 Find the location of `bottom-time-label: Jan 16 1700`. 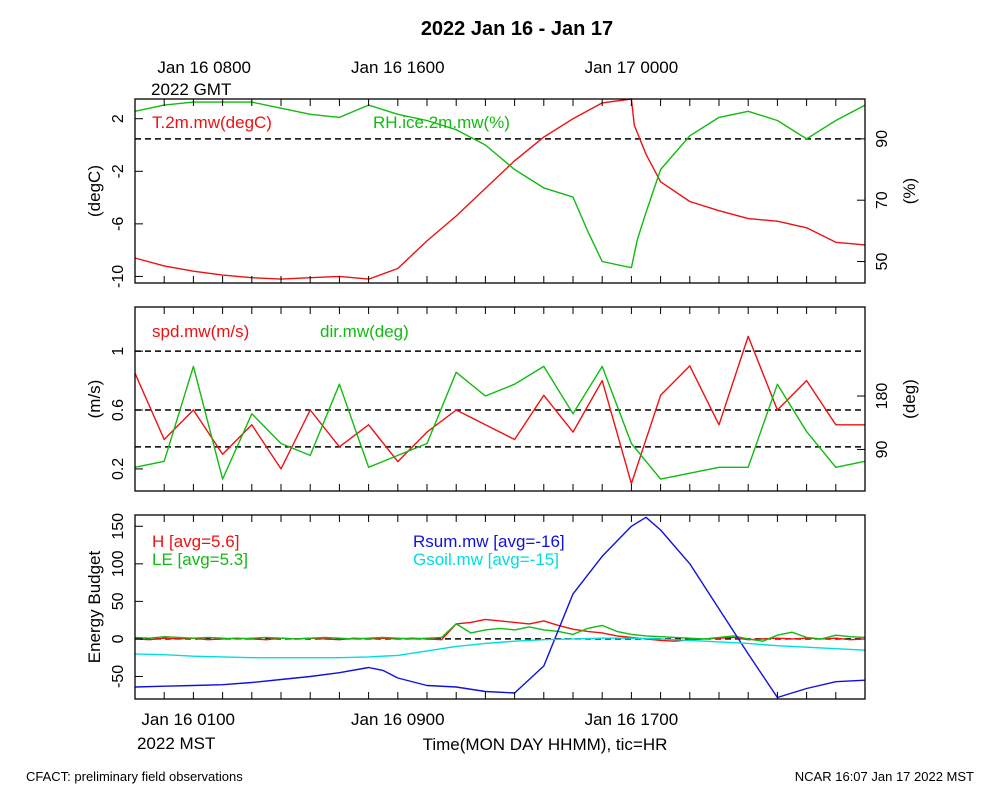

bottom-time-label: Jan 16 1700 is located at coordinates (632, 719).